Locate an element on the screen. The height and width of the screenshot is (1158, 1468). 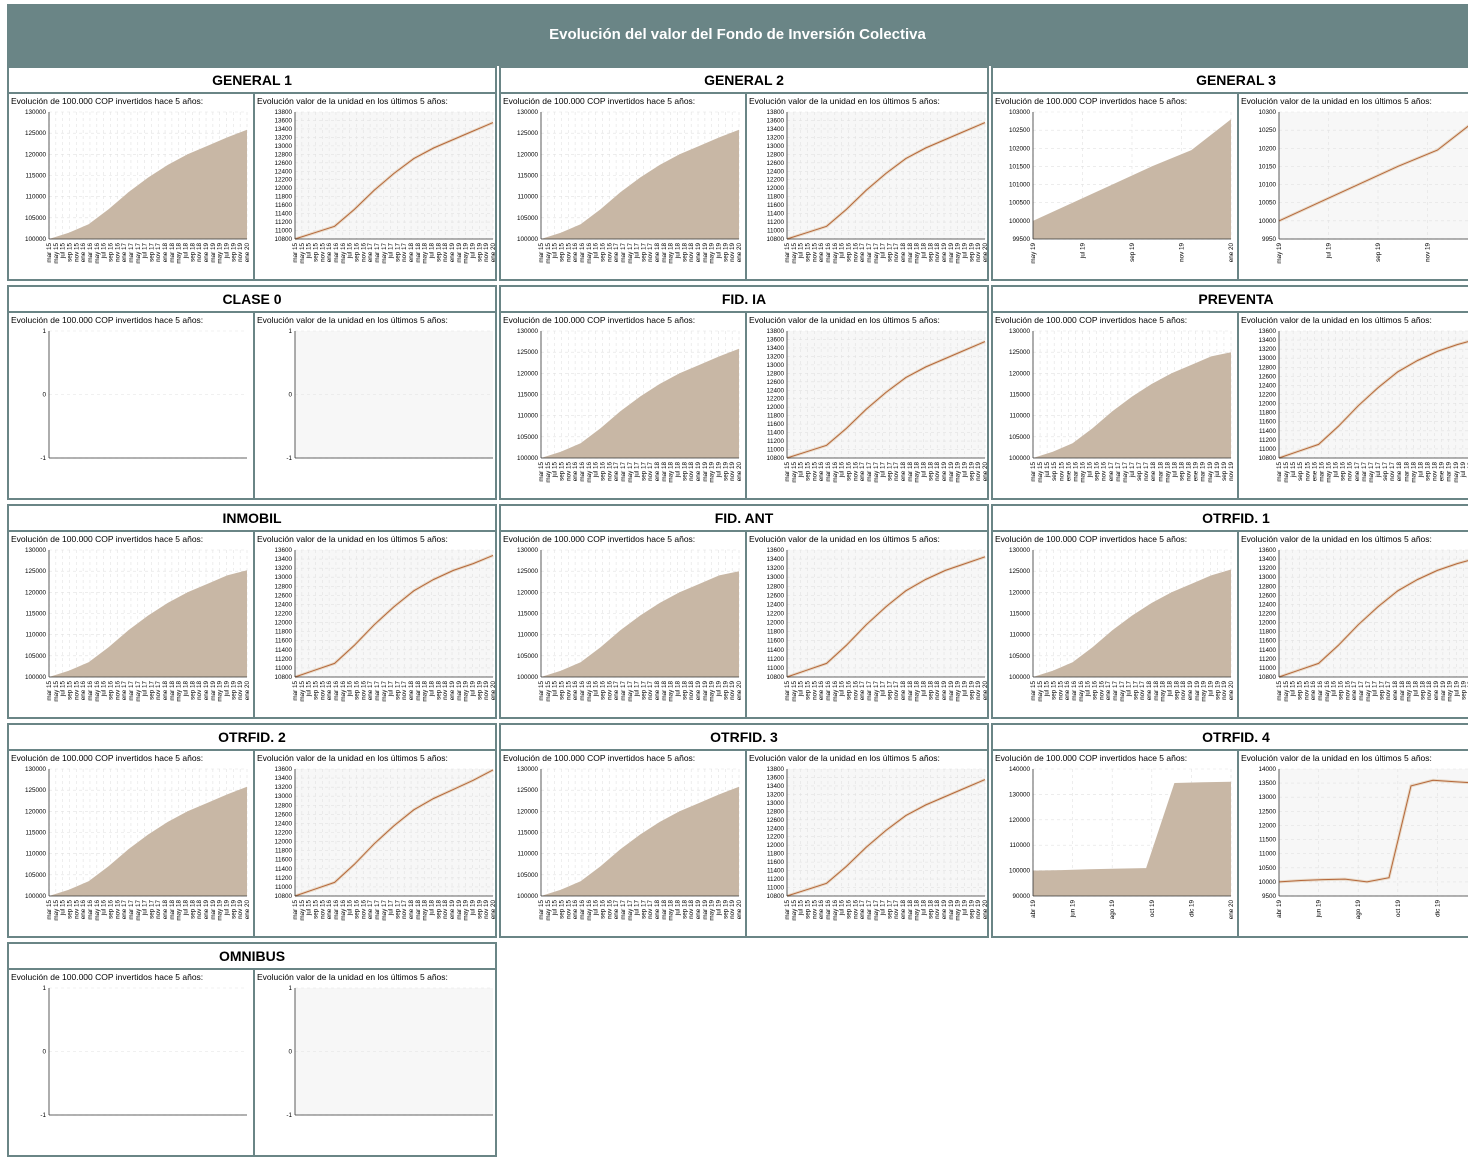
y-tick-label: 12600 is located at coordinates (283, 163).